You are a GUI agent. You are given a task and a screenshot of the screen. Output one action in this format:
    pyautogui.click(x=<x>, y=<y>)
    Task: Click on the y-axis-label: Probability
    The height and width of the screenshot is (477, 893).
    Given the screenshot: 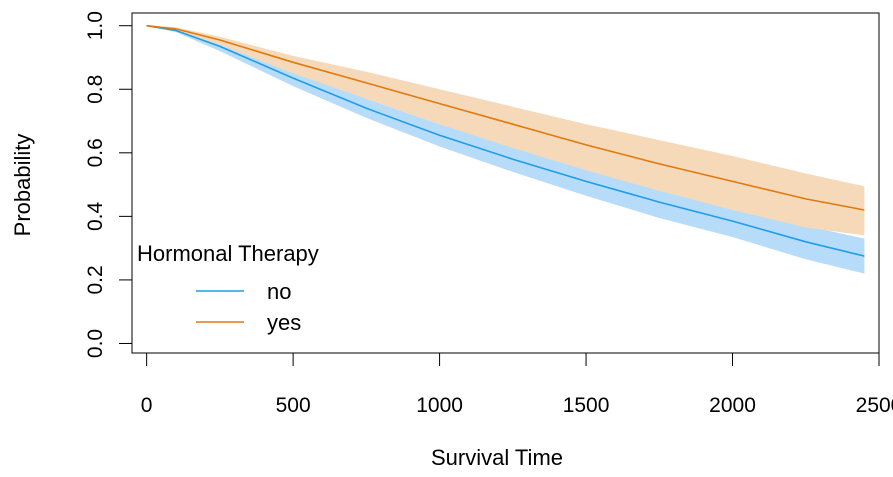 What is the action you would take?
    pyautogui.click(x=22, y=185)
    